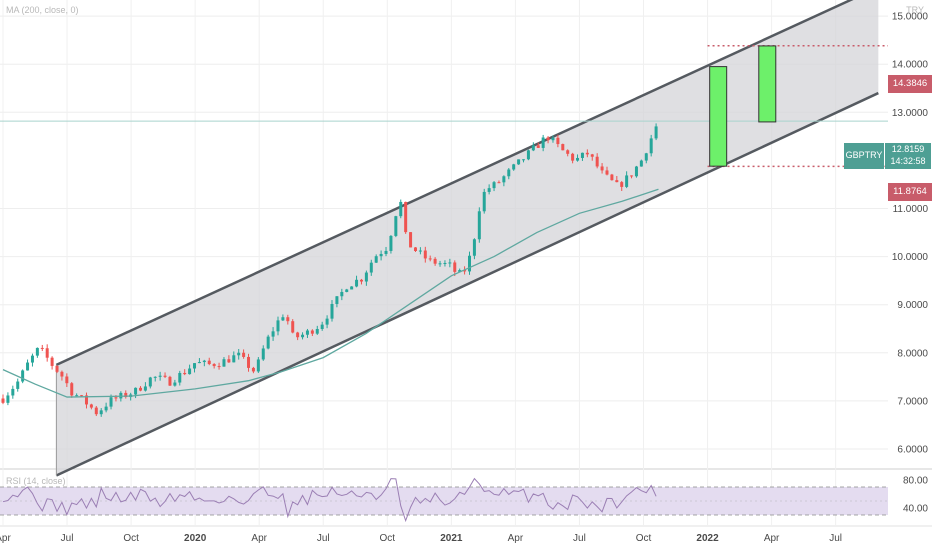  What do you see at coordinates (910, 17) in the screenshot?
I see `y-tick-label: 15.0000` at bounding box center [910, 17].